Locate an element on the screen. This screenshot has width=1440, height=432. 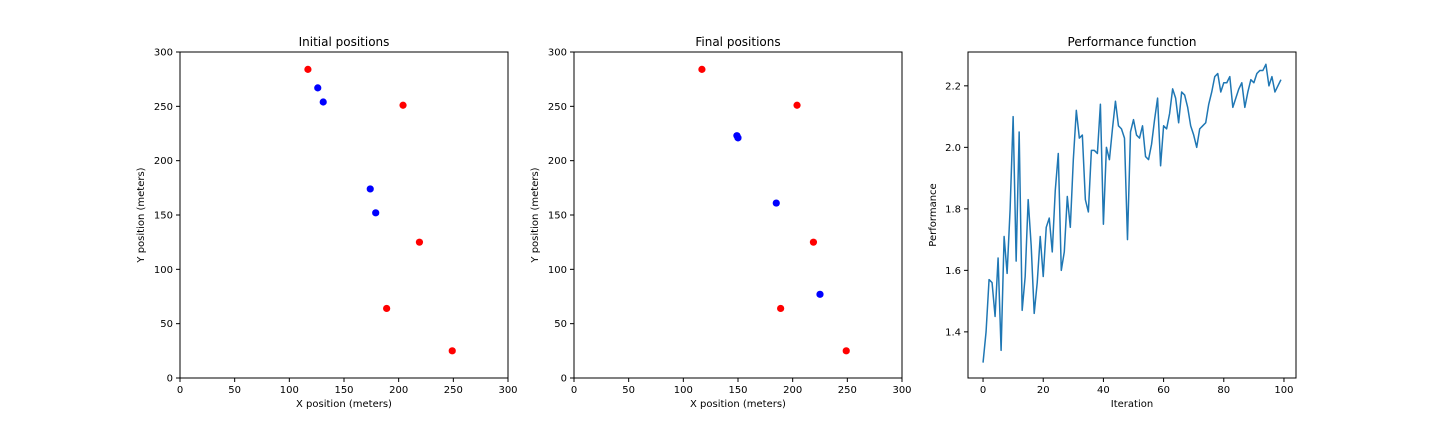
y-tick-label: 1.6 is located at coordinates (953, 271).